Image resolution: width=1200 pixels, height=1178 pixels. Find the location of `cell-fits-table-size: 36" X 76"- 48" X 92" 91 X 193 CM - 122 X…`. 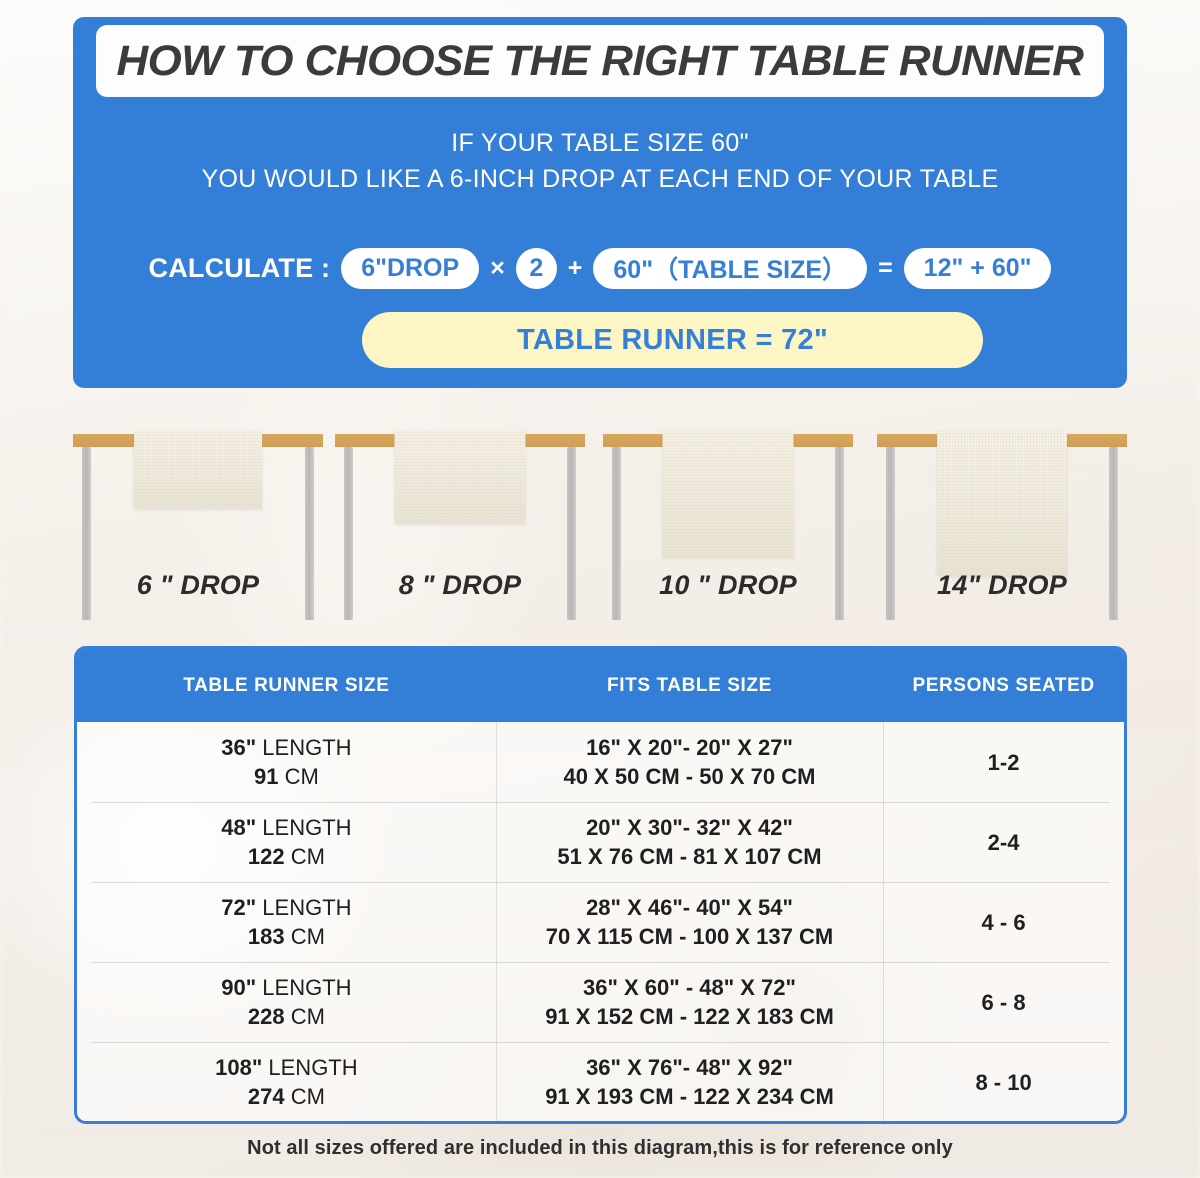

cell-fits-table-size: 36" X 76"- 48" X 92" 91 X 193 CM - 122 X… is located at coordinates (689, 1082).